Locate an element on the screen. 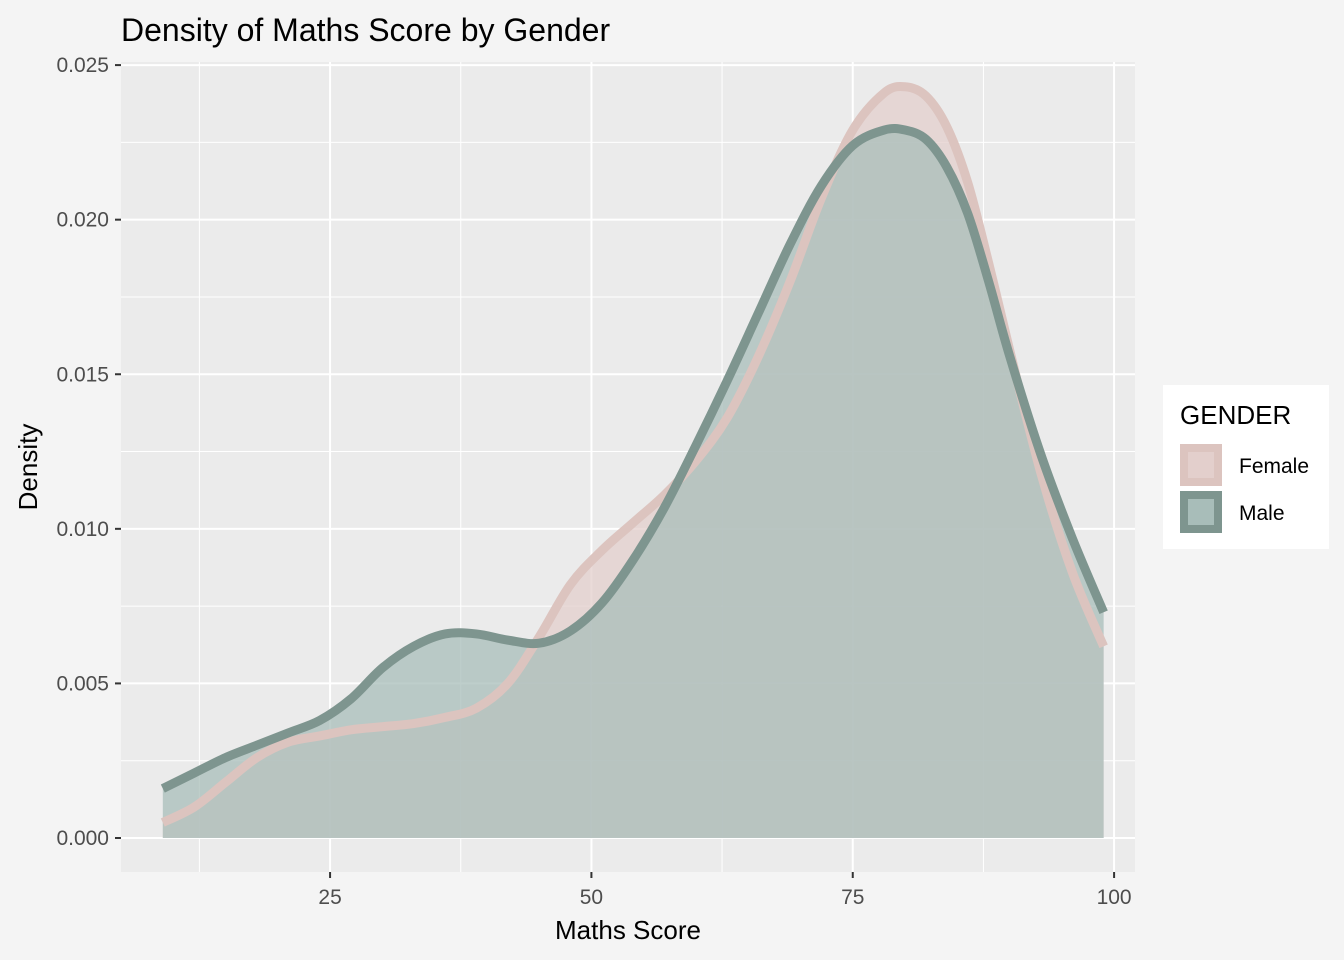 The height and width of the screenshot is (960, 1344). x-tick-label: 100 is located at coordinates (1114, 897).